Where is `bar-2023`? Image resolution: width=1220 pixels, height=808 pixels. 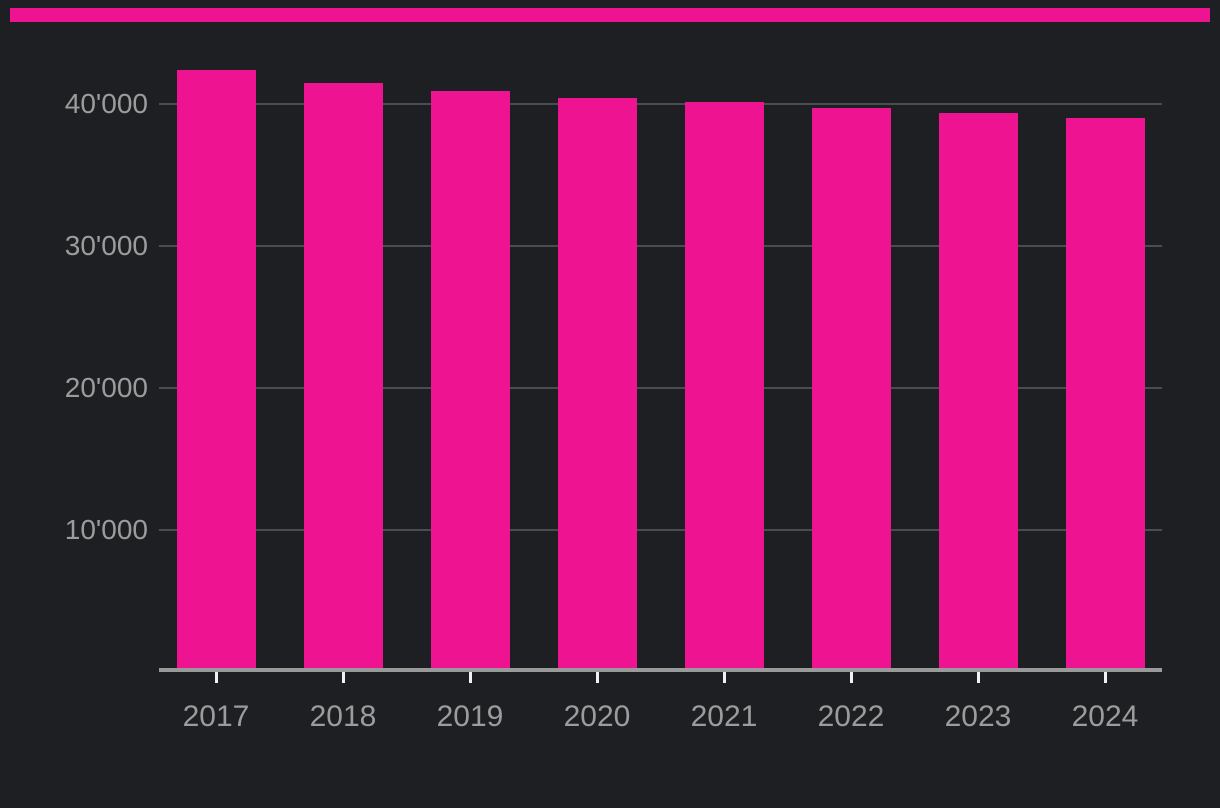 bar-2023 is located at coordinates (978, 391).